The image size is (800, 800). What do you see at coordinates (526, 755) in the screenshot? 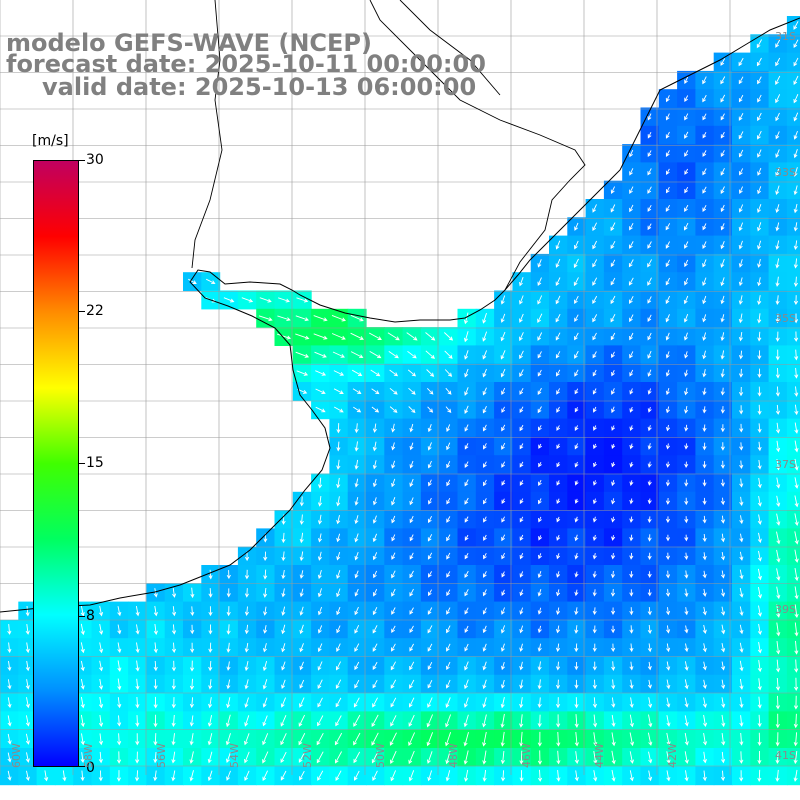
I see `lon-label-46w: 46W` at bounding box center [526, 755].